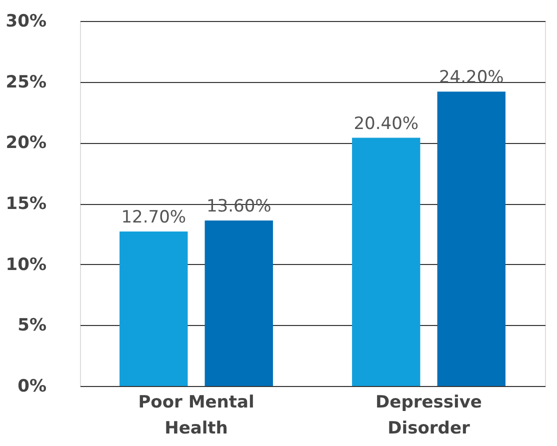 The image size is (557, 446). Describe the element at coordinates (196, 415) in the screenshot. I see `x-tick-label: Poor Mental Health` at that location.